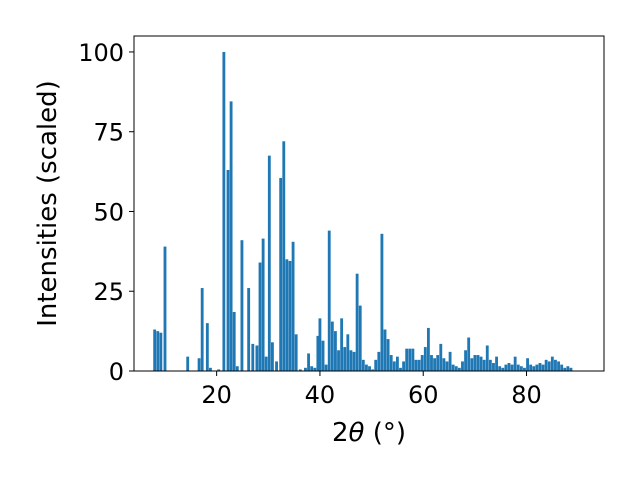  I want to click on x-tick-label: 40, so click(320, 395).